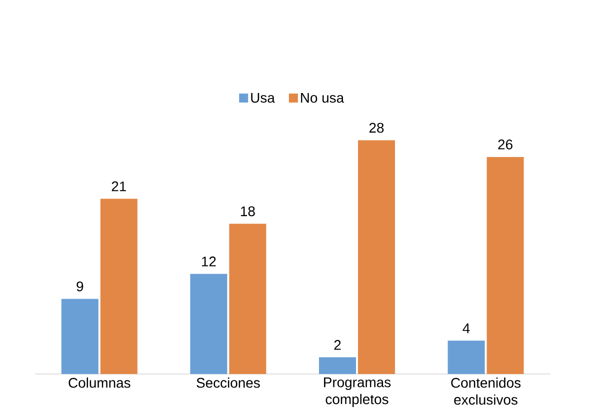 This screenshot has height=409, width=596. Describe the element at coordinates (99, 383) in the screenshot. I see `x-tick-label: Columnas` at that location.